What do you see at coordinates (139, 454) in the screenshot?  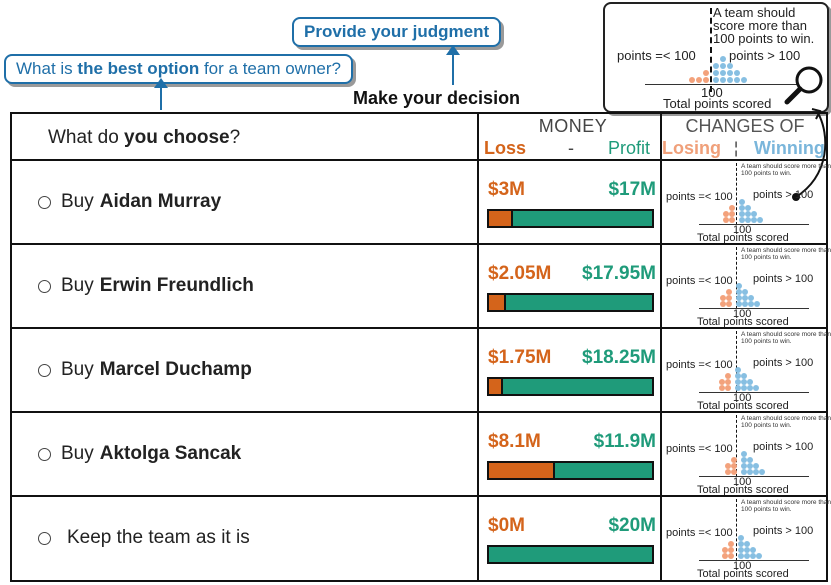 I see `option-label: Buy Aktolga Sancak` at bounding box center [139, 454].